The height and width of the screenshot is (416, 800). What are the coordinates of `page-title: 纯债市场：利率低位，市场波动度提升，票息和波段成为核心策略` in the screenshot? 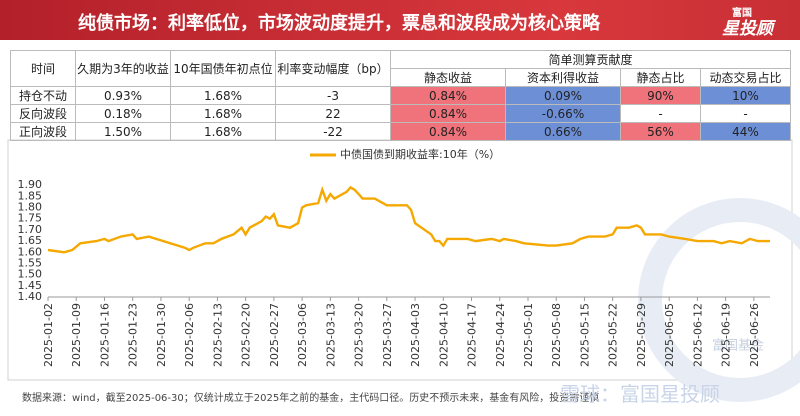 It's located at (339, 23).